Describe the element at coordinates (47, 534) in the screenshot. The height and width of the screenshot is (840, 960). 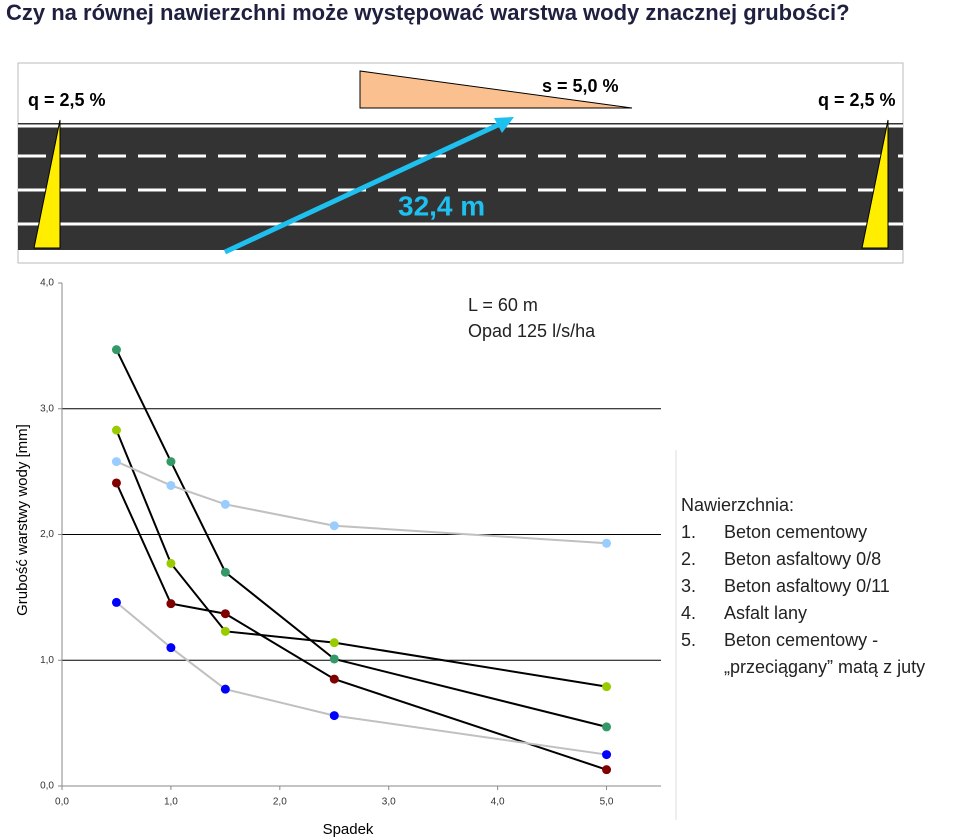
I see `y-tick-label: 2,0` at that location.